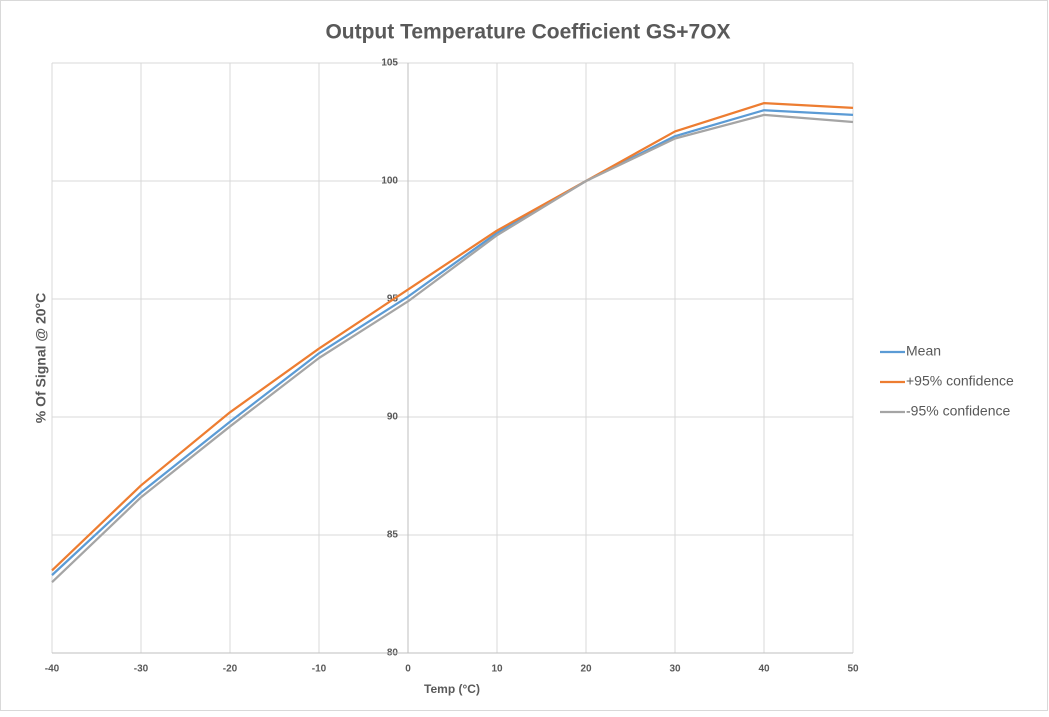 This screenshot has width=1049, height=717. Describe the element at coordinates (764, 669) in the screenshot. I see `x-tick-label: 40` at that location.